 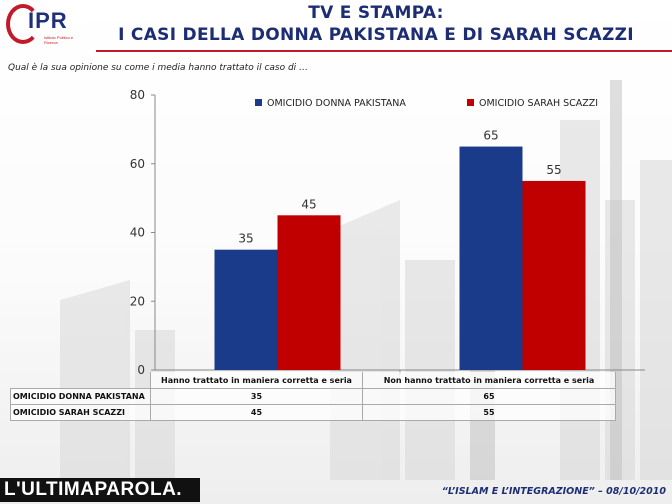 What do you see at coordinates (553, 491) in the screenshot?
I see `footer-caption: “L’ISLAM E L’INTEGRAZIONE” – 08/10/2010` at bounding box center [553, 491].